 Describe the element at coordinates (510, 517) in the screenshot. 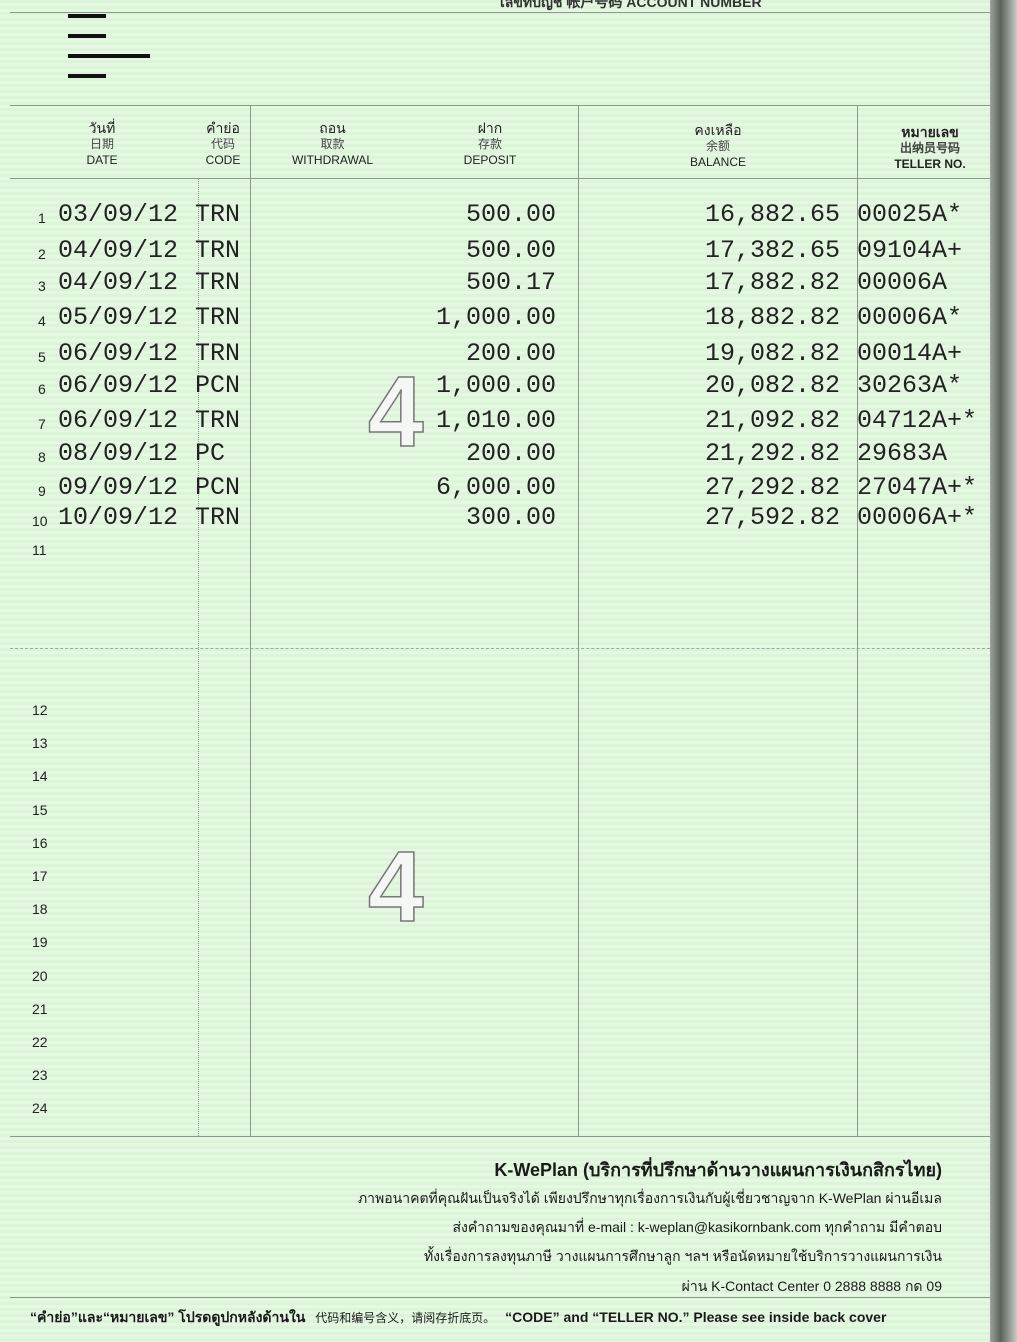

I see `row-deposit: 300.00` at that location.